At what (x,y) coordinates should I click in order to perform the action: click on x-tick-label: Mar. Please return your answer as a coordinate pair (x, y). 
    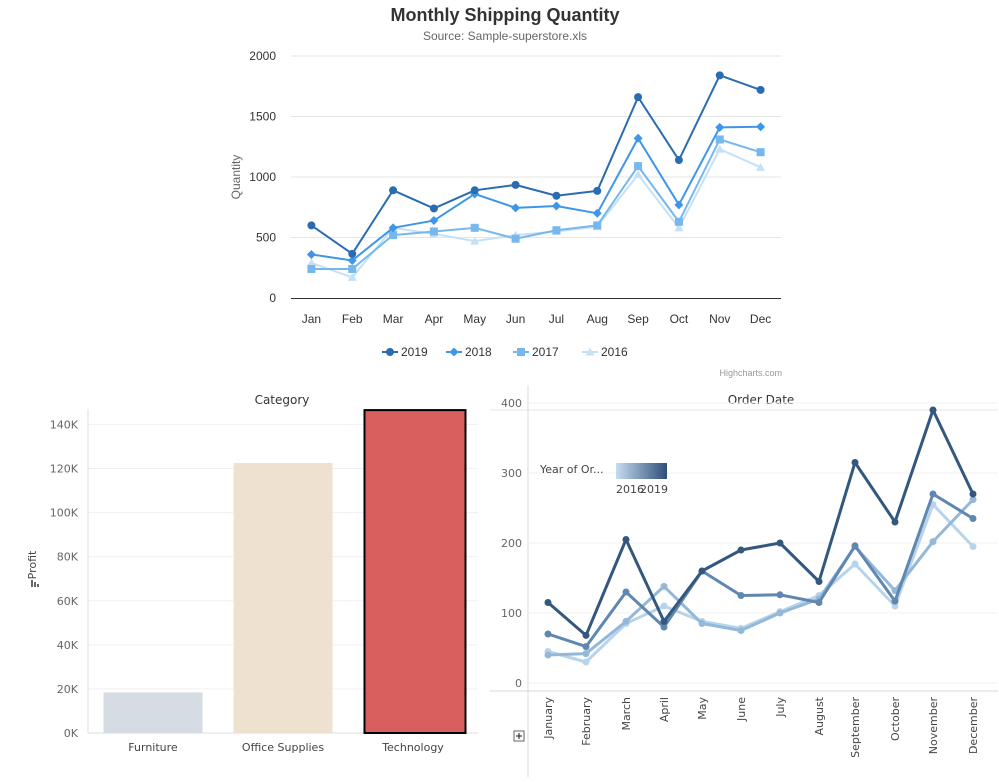
    Looking at the image, I should click on (393, 319).